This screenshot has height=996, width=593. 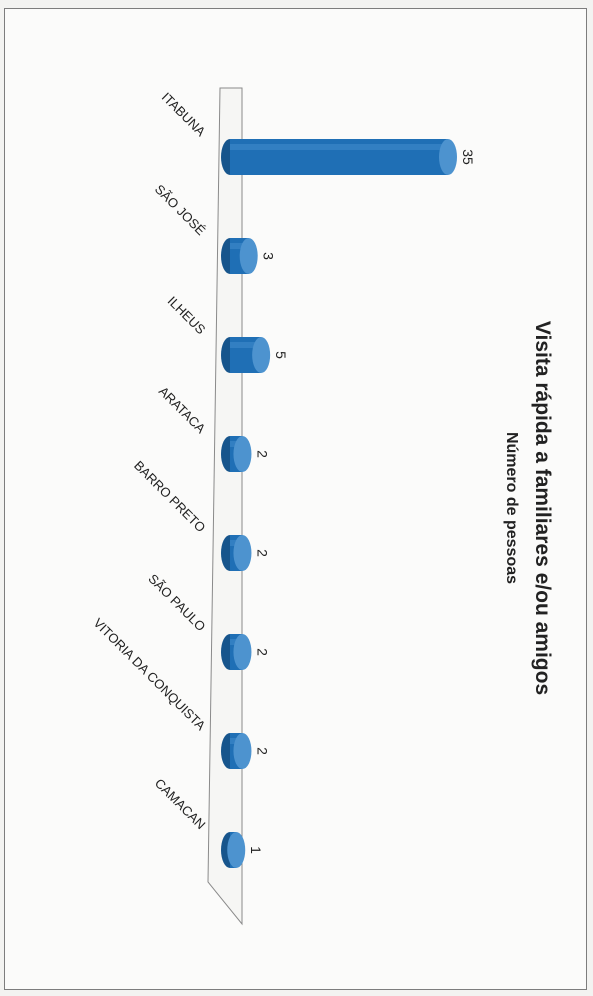 What do you see at coordinates (269, 256) in the screenshot?
I see `value-label-sao-jose: 3` at bounding box center [269, 256].